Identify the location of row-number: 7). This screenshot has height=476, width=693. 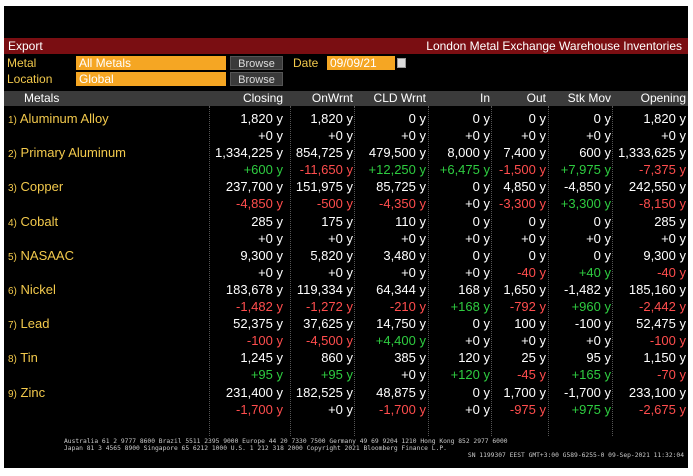
(12, 326).